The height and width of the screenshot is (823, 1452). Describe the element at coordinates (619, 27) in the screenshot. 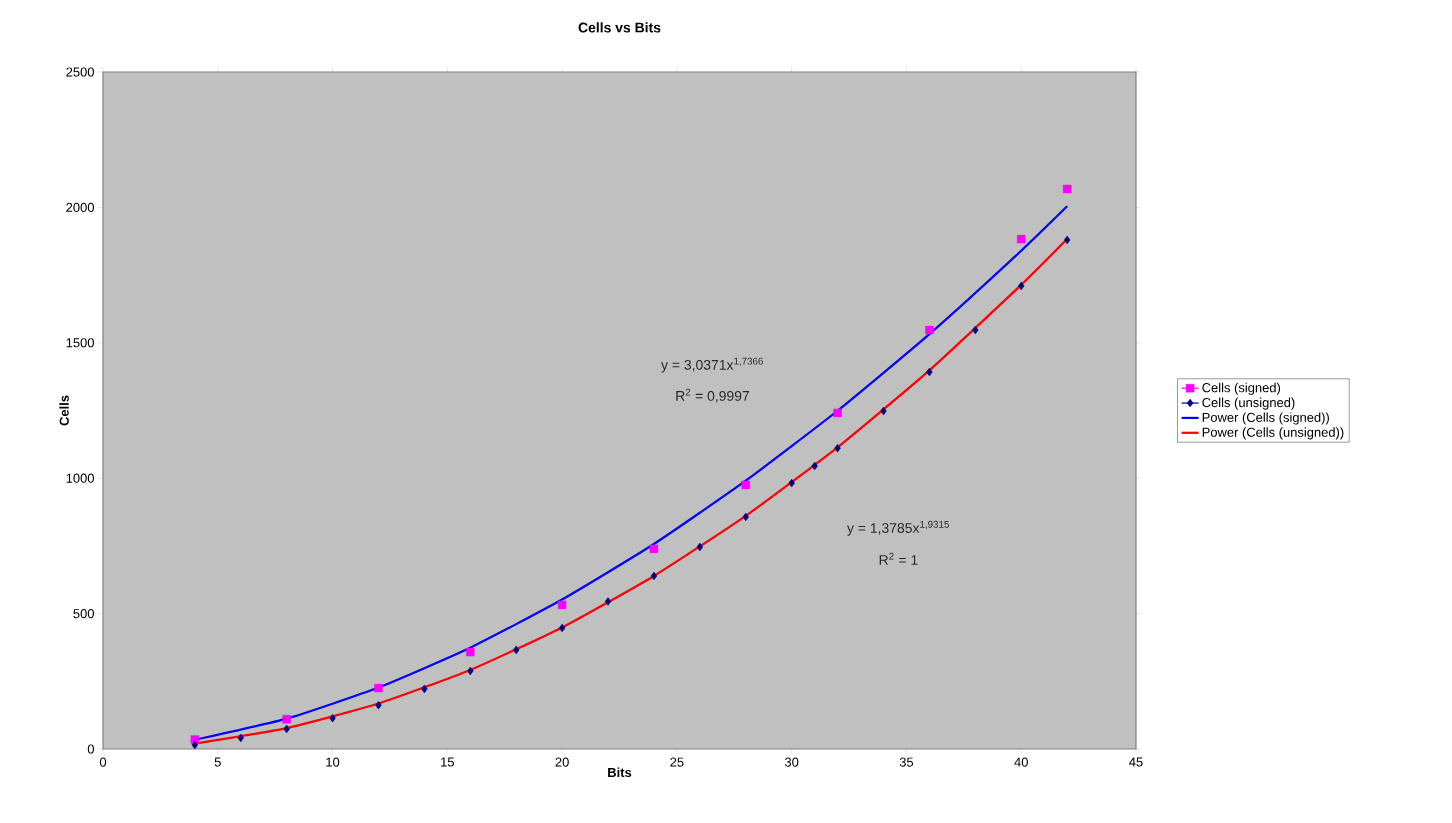

I see `chart-title: Cells vs Bits` at that location.